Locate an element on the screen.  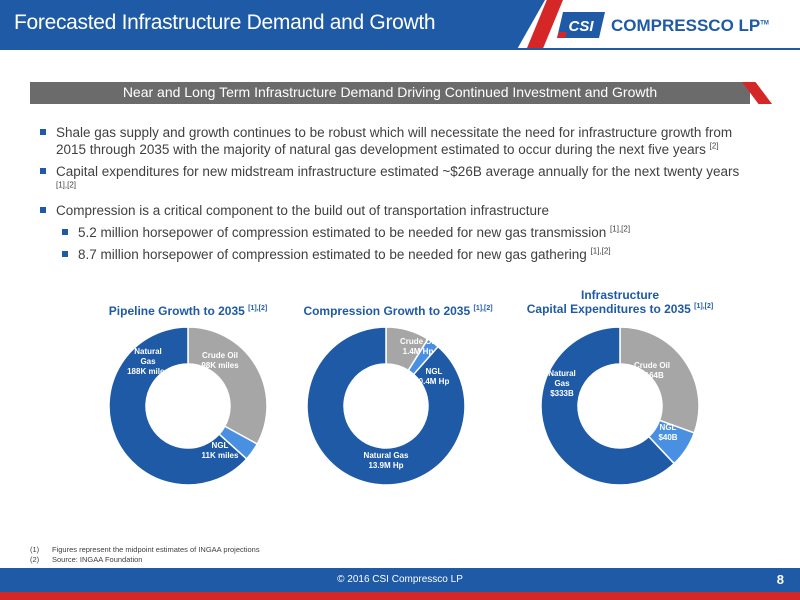
slice-label-crude-oil: Crude Oil 1.4M Hp is located at coordinates (418, 346).